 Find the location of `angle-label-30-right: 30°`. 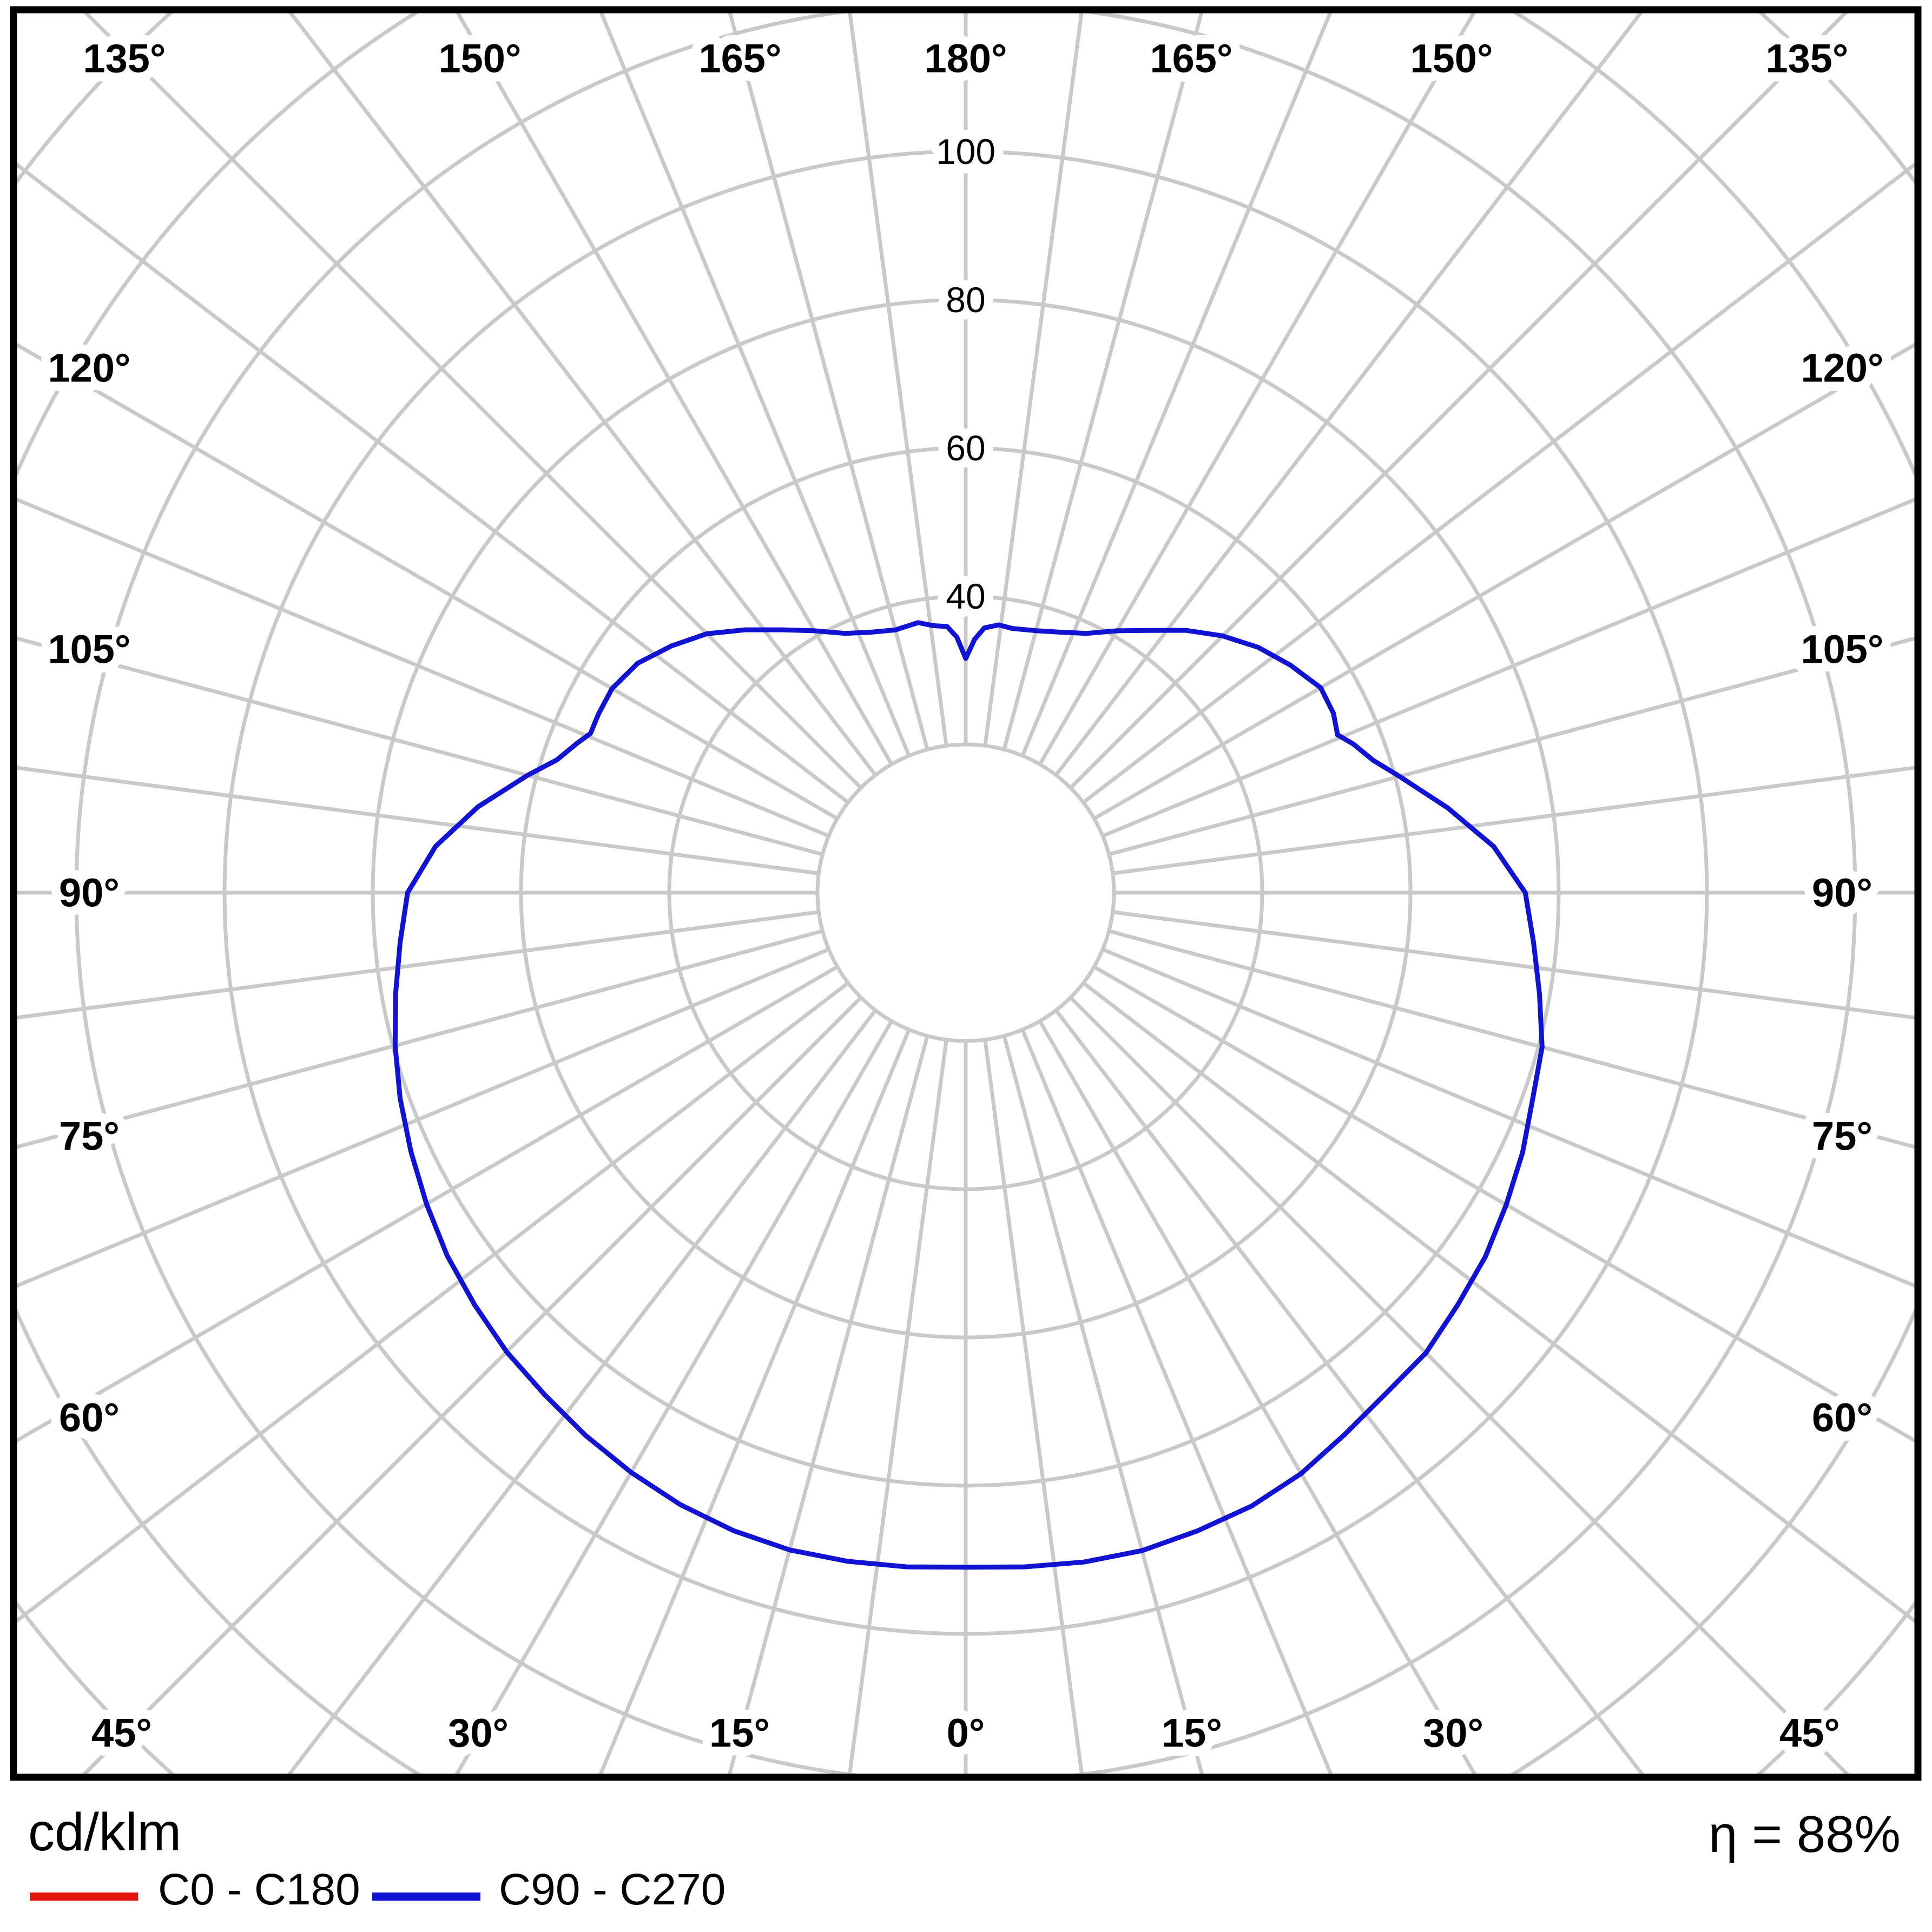

angle-label-30-right: 30° is located at coordinates (1453, 1733).